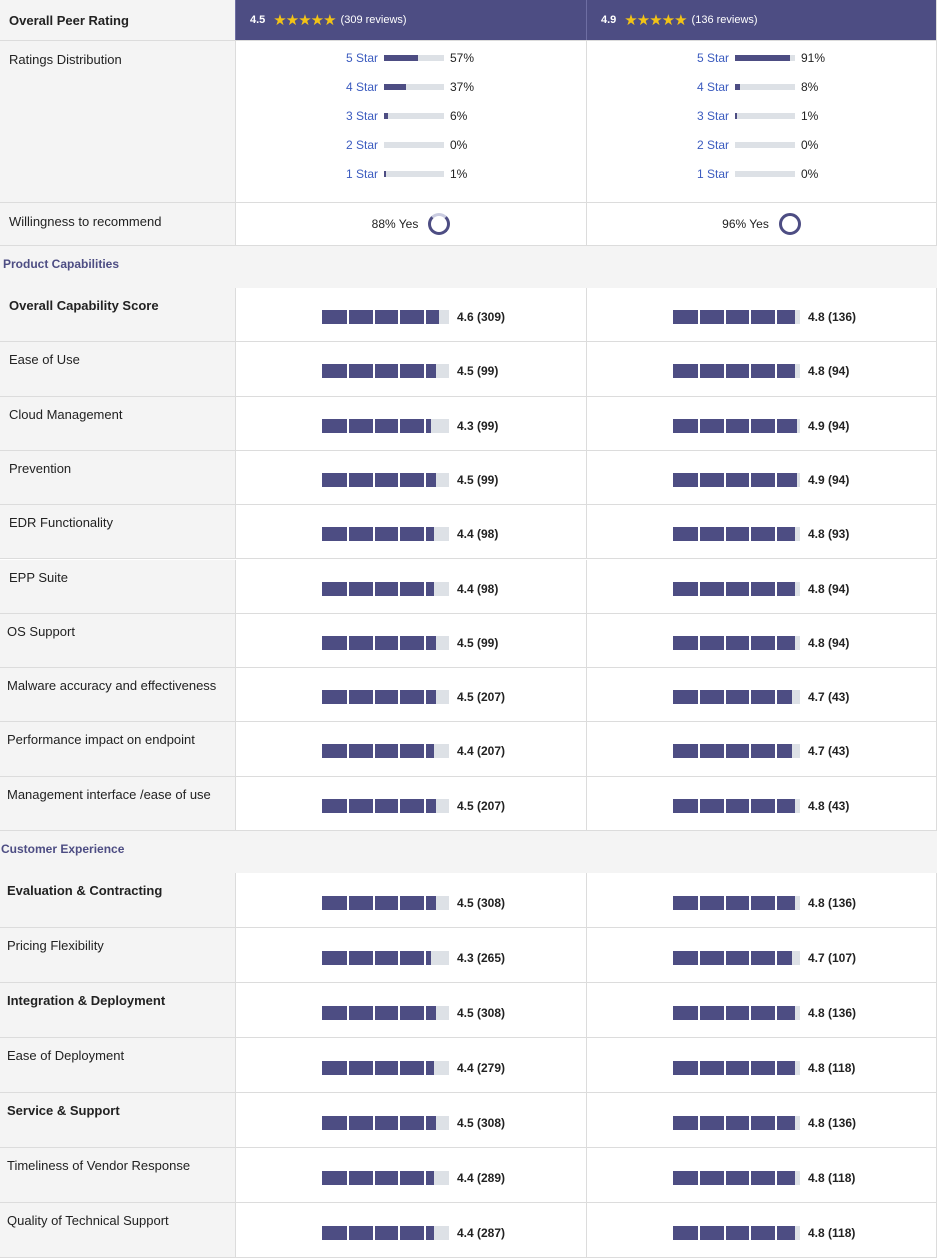 This screenshot has height=1258, width=937. I want to click on score-bar: 4.5 (308), so click(413, 1123).